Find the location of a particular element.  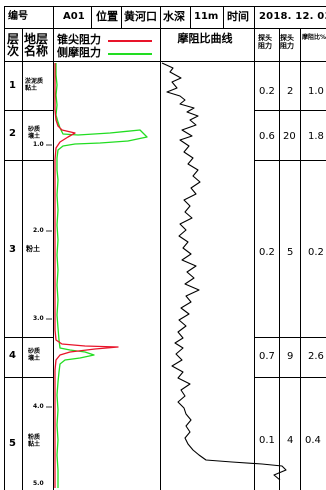

depth-ticks is located at coordinates (49, 276).